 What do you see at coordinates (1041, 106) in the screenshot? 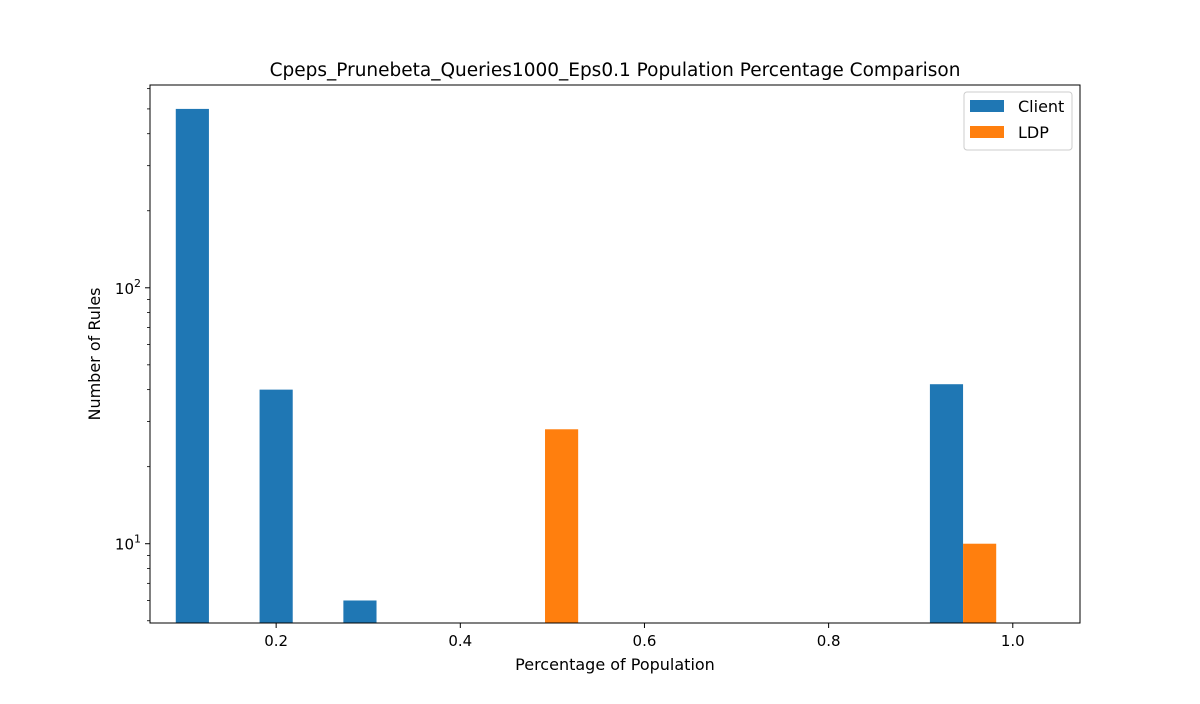
I see `legend-label-client: Client` at bounding box center [1041, 106].